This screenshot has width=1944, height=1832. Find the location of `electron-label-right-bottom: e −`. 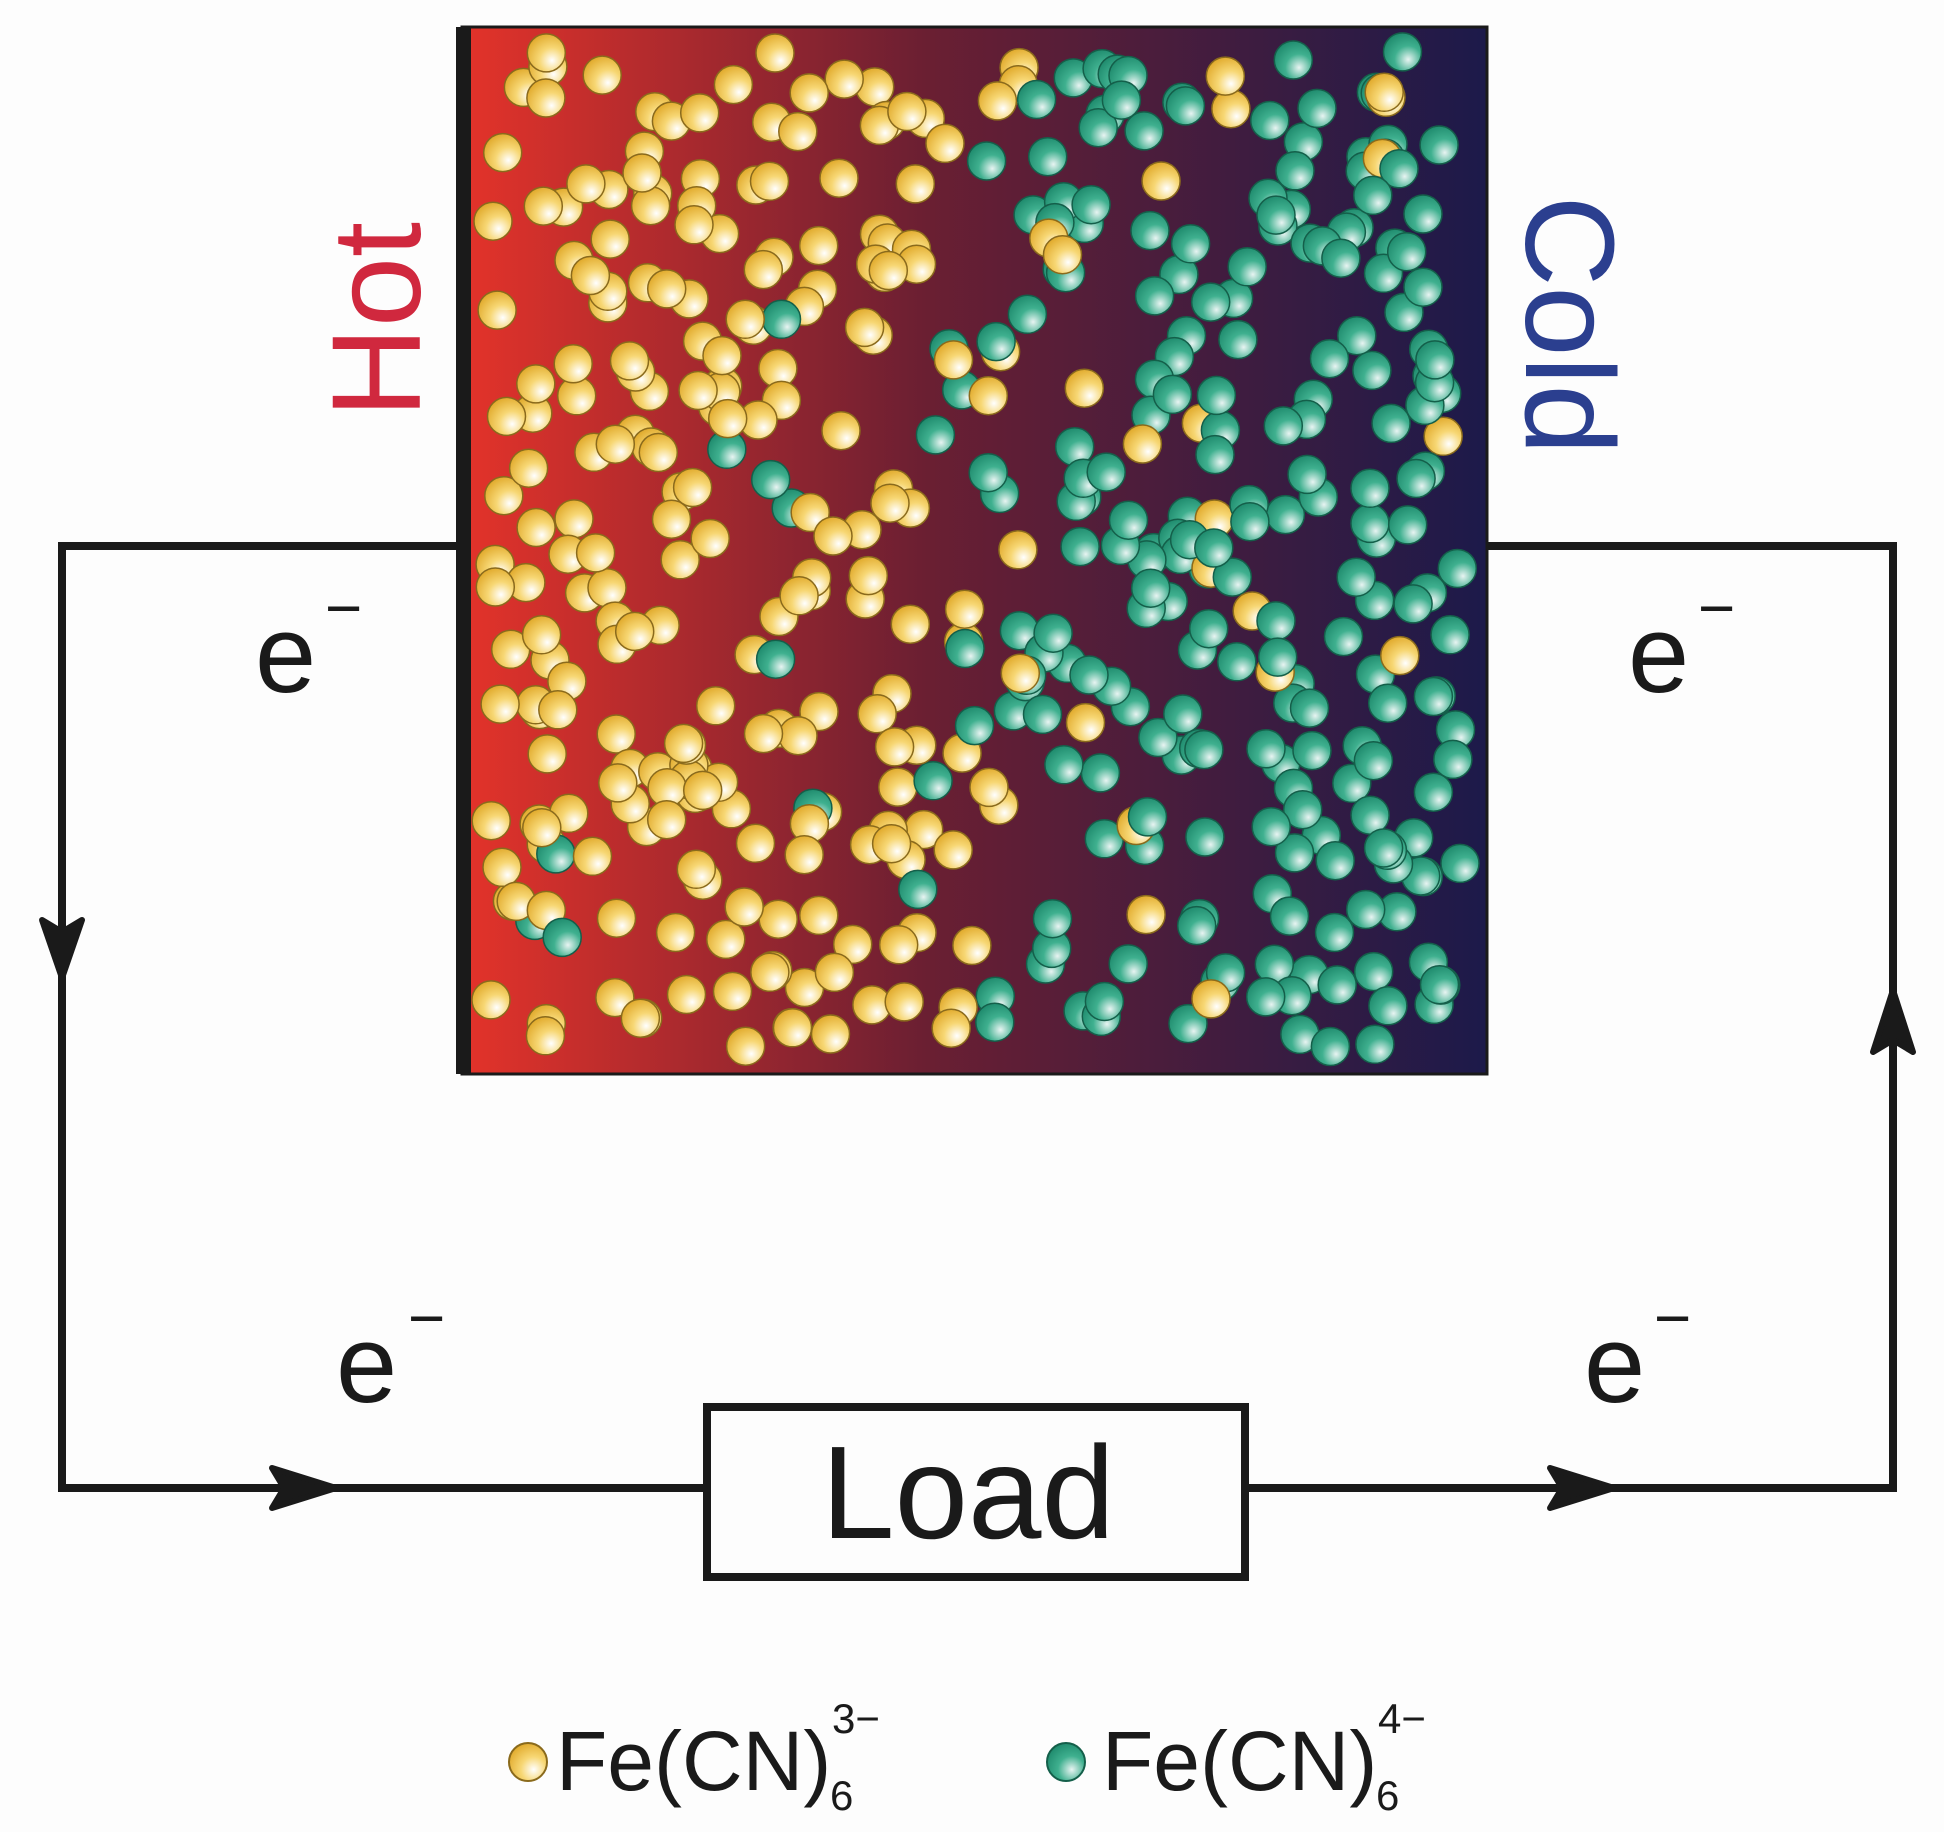

electron-label-right-bottom: e − is located at coordinates (1637, 1354).